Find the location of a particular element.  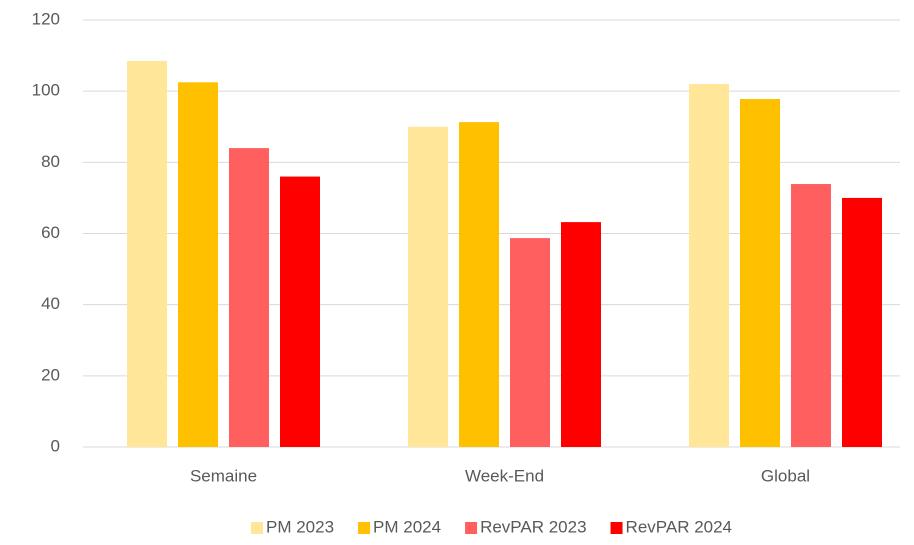

y-tick-label: 80 is located at coordinates (50, 161).